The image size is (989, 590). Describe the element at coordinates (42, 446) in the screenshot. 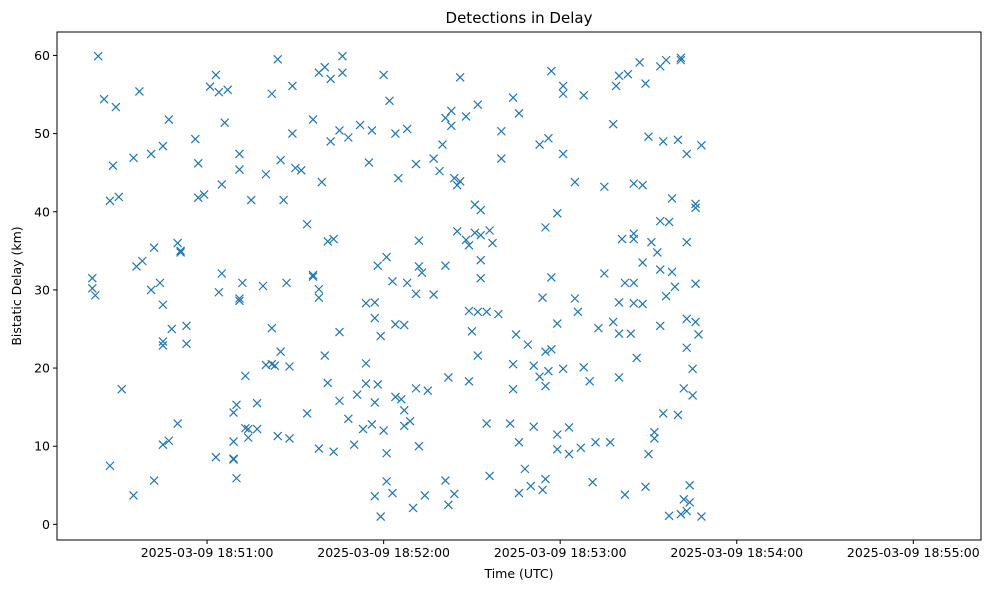

I see `y-tick-label: 10` at that location.